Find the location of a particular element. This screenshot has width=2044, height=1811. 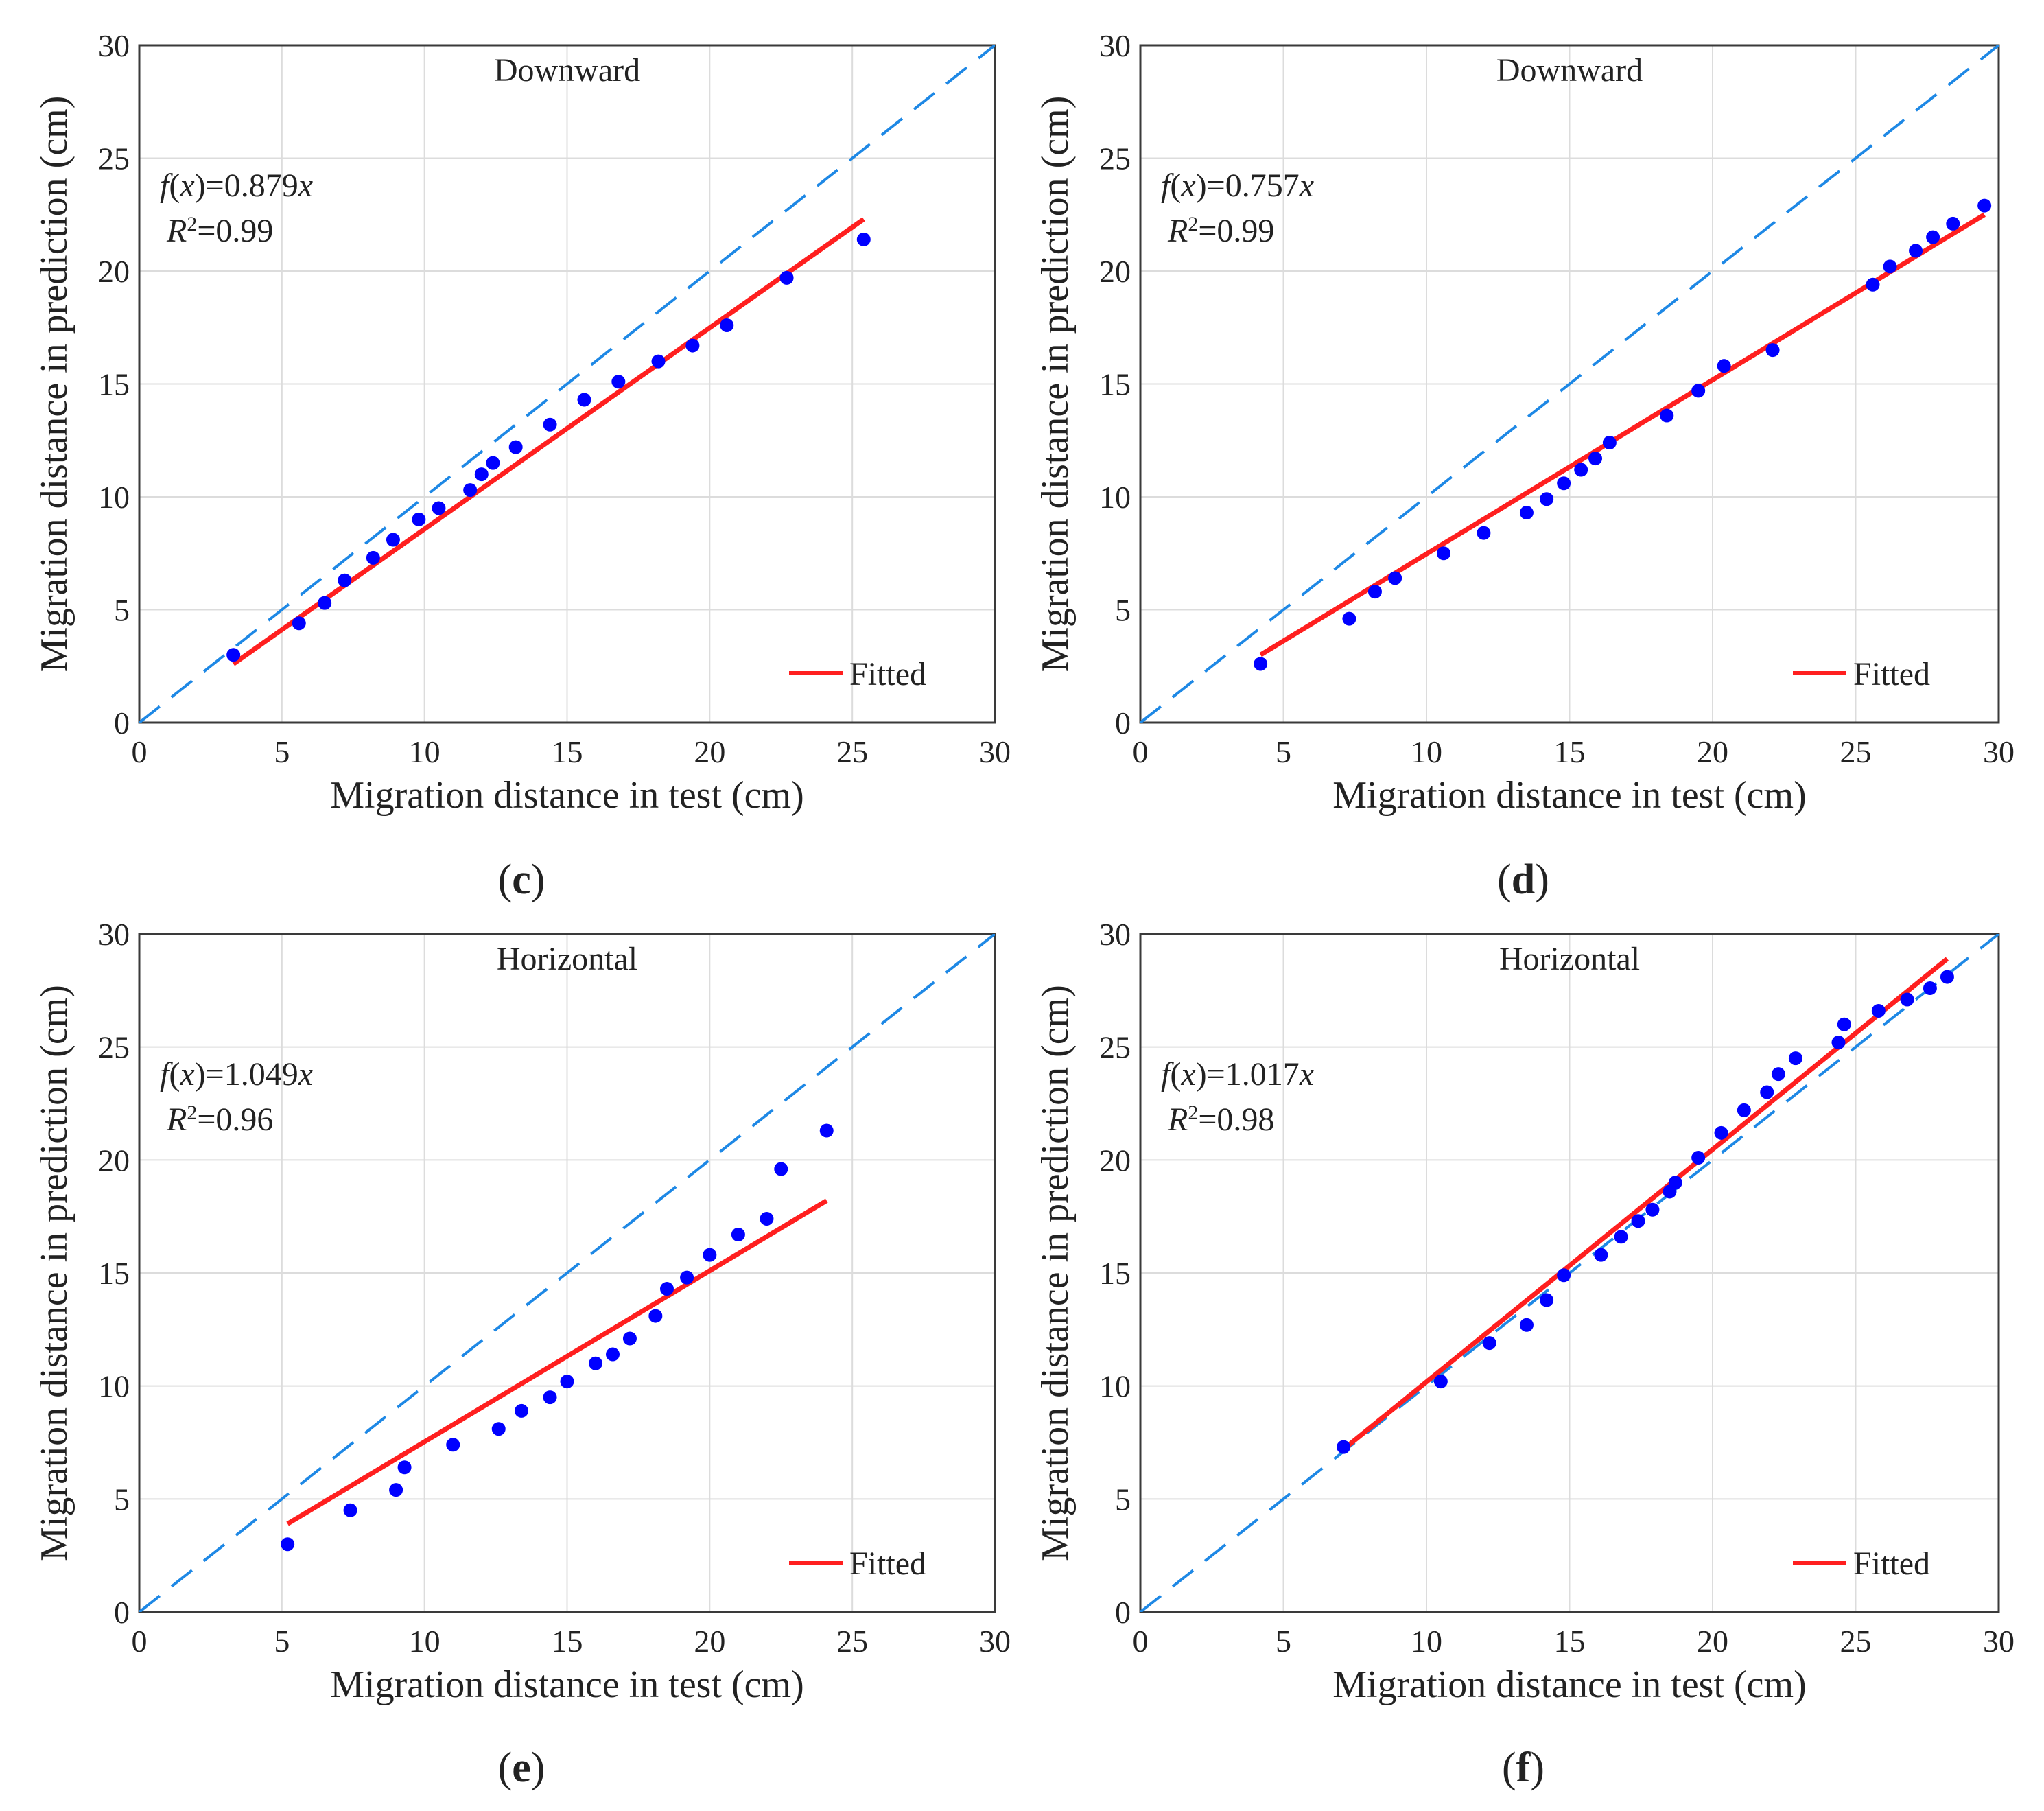

panel-caption: (f) is located at coordinates (1523, 1767).